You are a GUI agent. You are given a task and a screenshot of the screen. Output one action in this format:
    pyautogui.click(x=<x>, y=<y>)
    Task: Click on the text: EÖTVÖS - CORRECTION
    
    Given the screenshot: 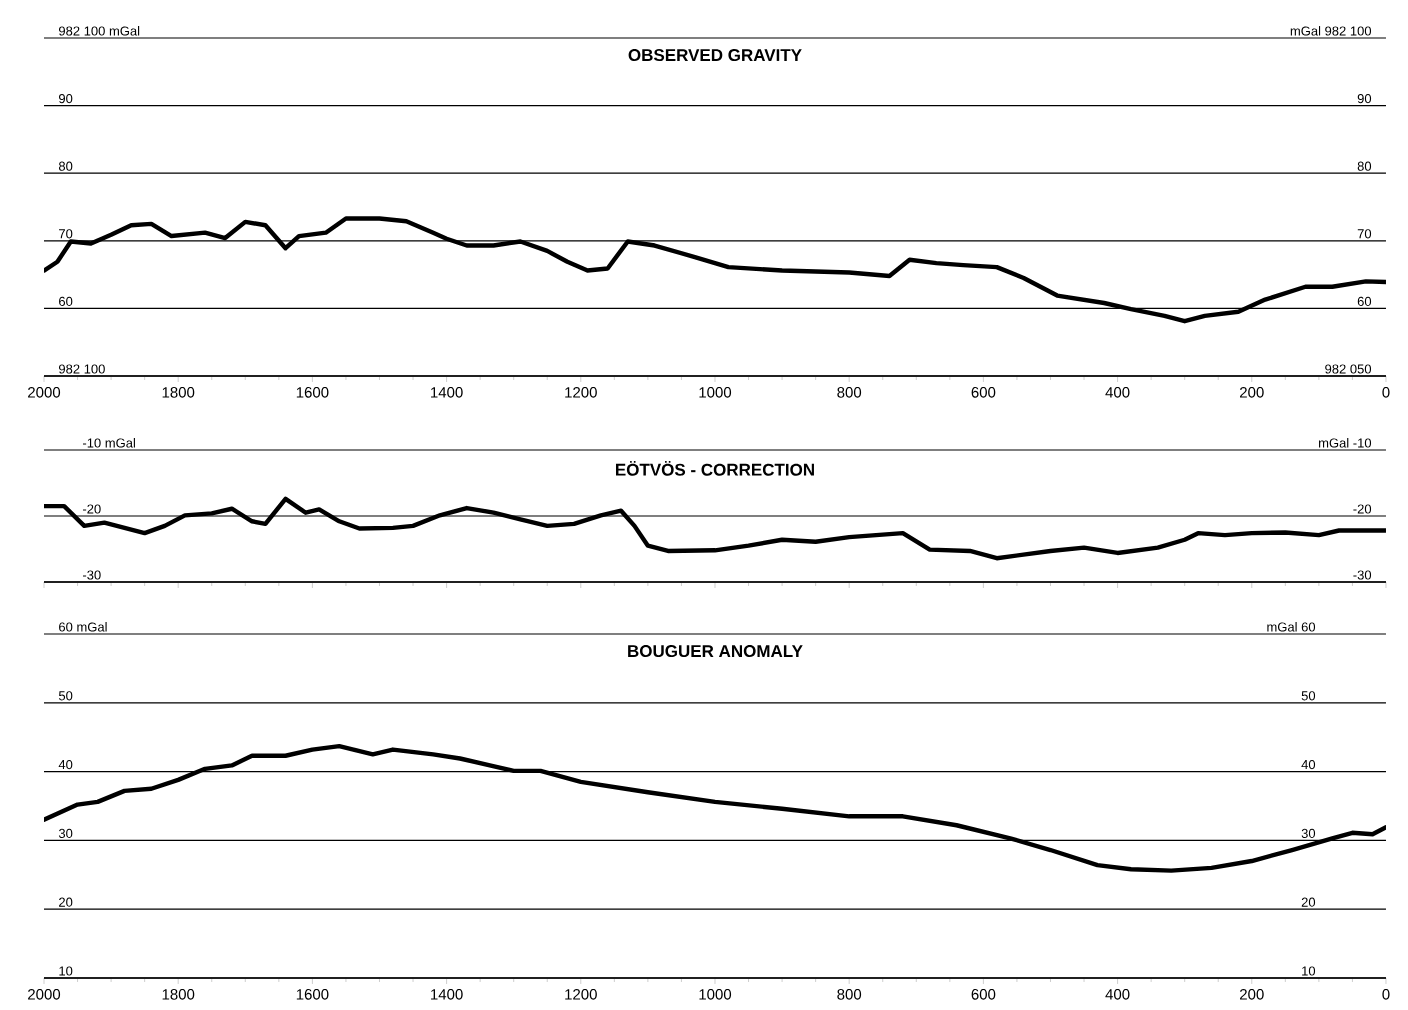 What is the action you would take?
    pyautogui.click(x=715, y=468)
    